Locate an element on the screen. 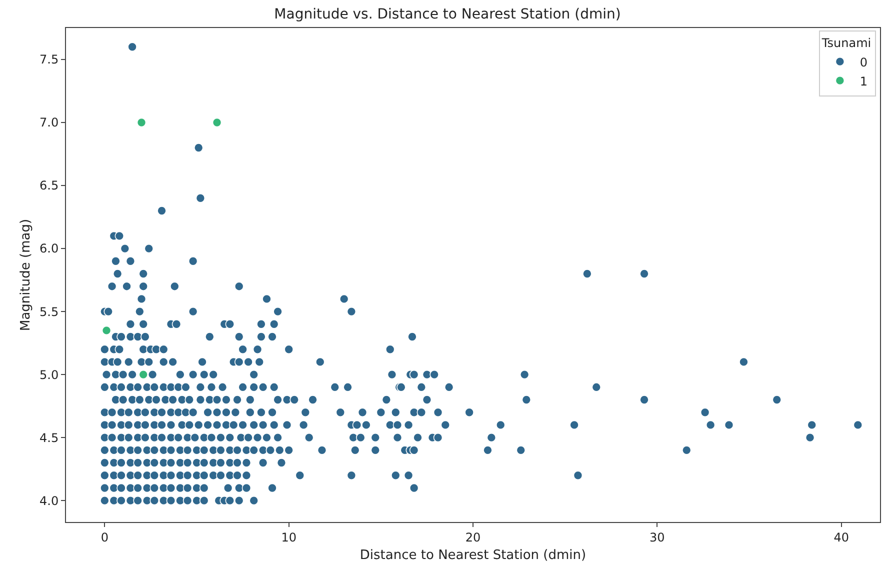 This screenshot has height=577, width=895. x-tick-label: 10 is located at coordinates (288, 537).